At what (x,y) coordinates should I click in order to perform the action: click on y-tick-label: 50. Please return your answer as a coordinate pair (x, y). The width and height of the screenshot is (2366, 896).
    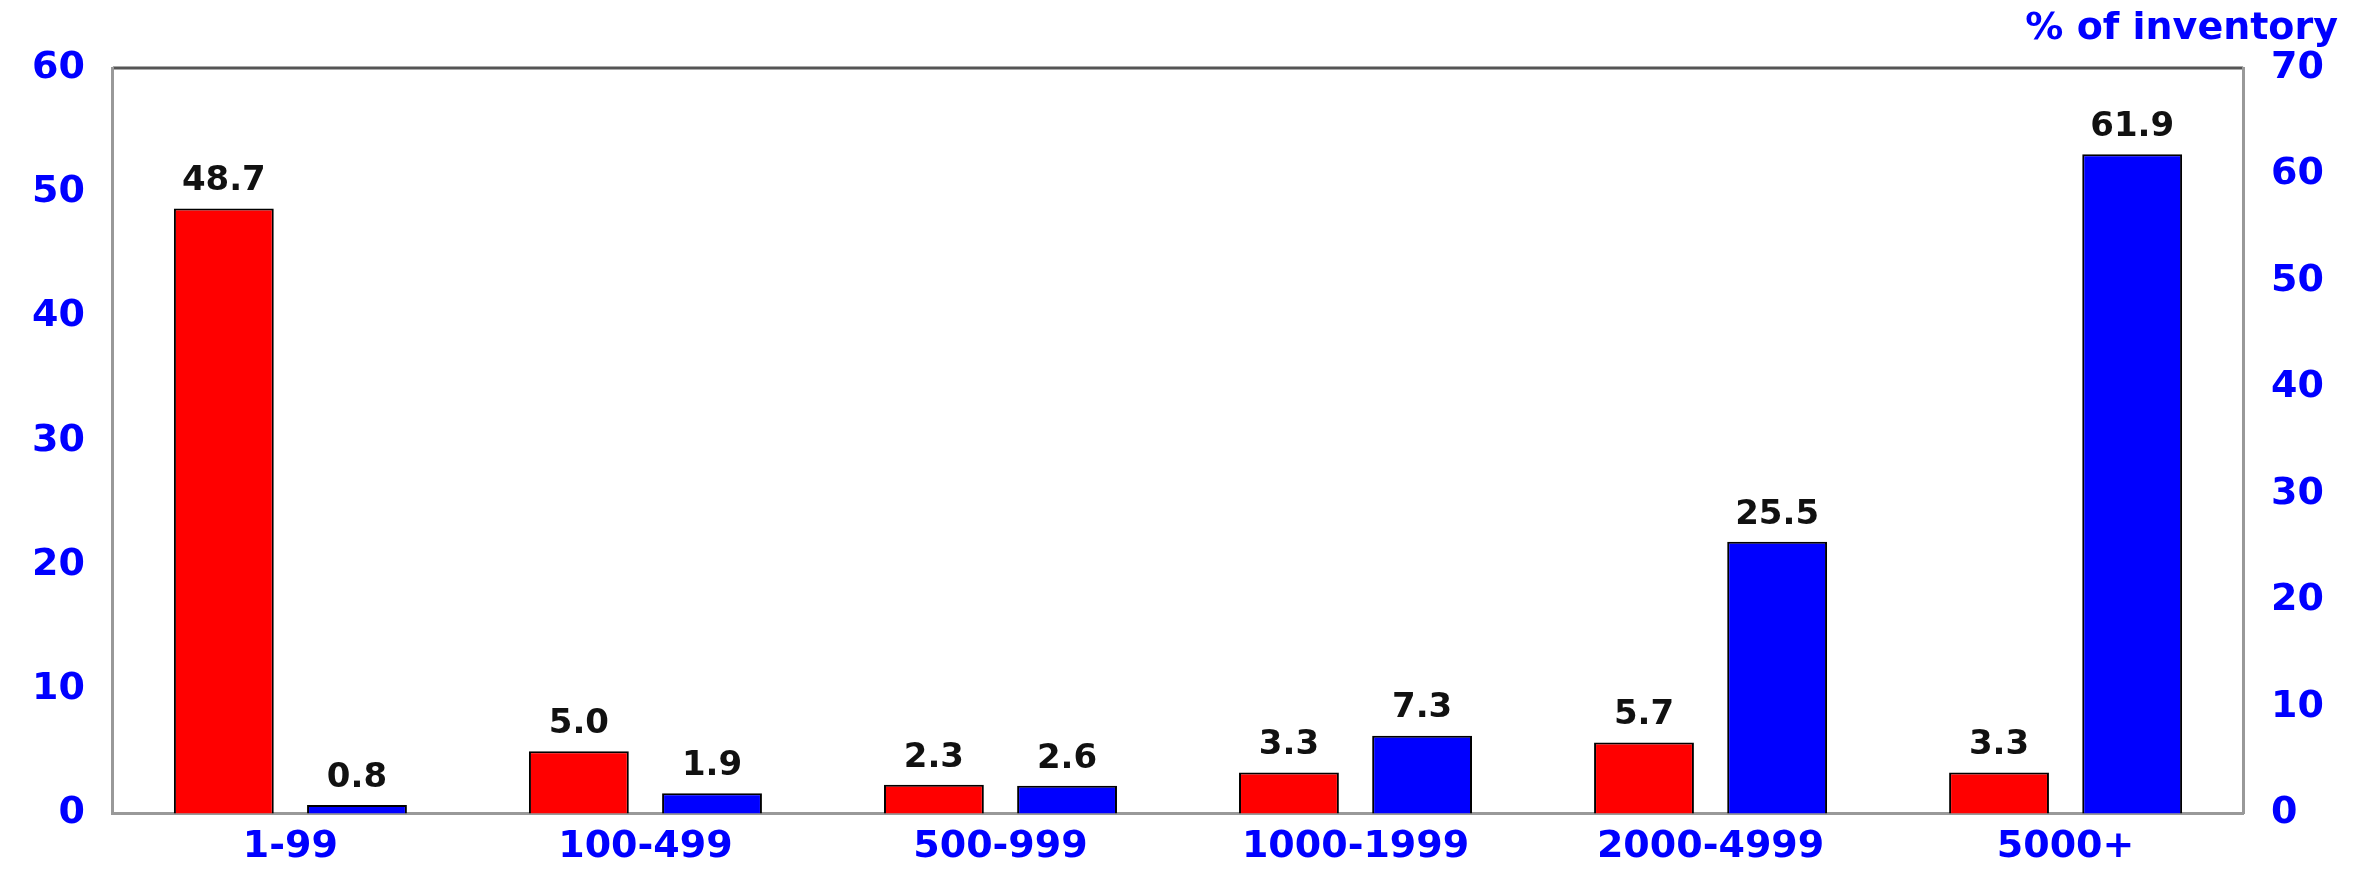
    Looking at the image, I should click on (58, 189).